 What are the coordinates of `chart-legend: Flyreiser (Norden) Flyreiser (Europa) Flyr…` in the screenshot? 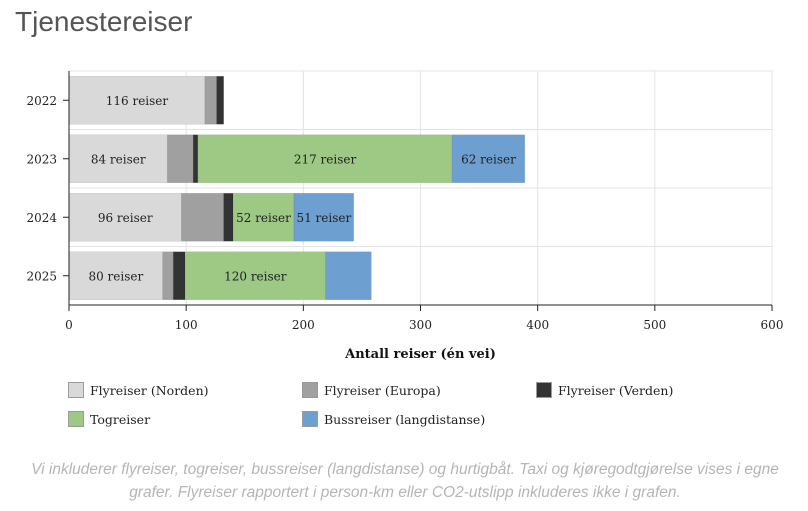 It's located at (428, 412).